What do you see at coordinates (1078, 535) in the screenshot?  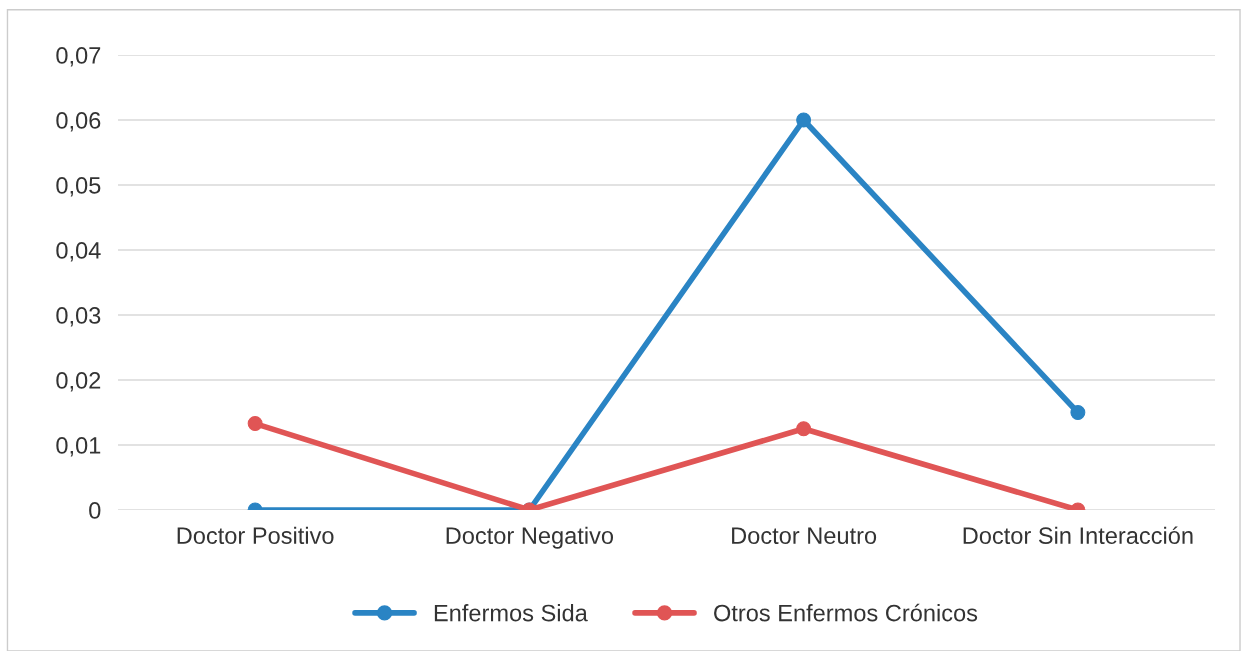 I see `x-tick-label: Doctor Sin Interacción` at bounding box center [1078, 535].